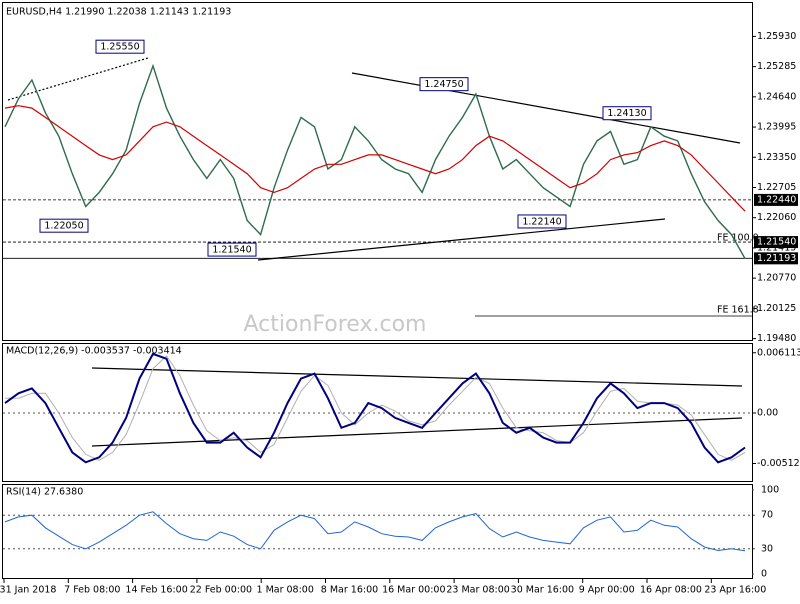  What do you see at coordinates (285, 590) in the screenshot?
I see `x-tick-label: 1 Mar 08:00` at bounding box center [285, 590].